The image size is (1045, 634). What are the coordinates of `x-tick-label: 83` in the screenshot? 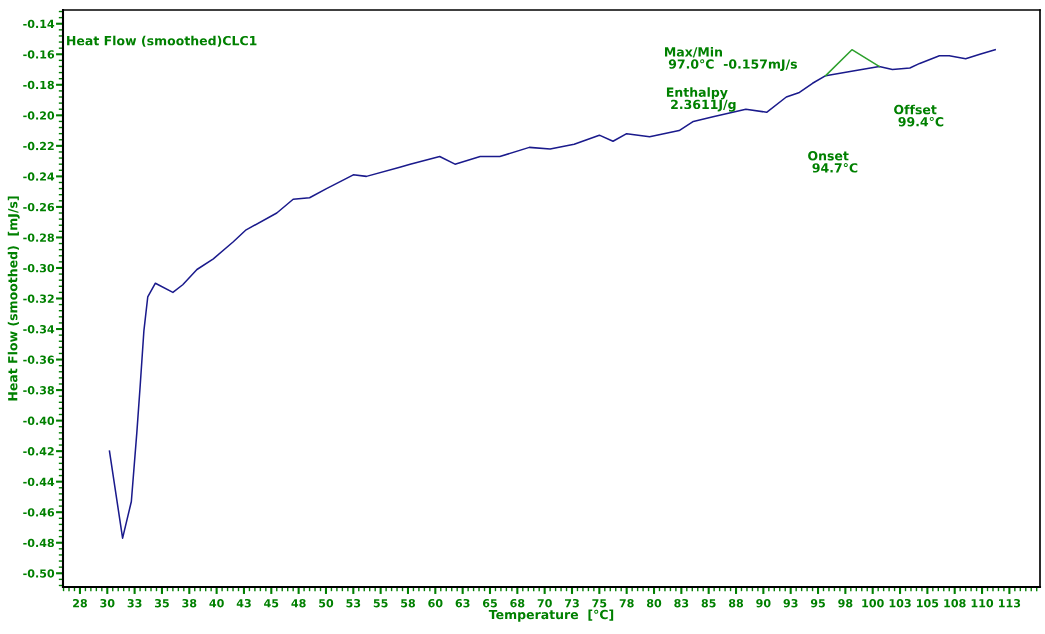 It's located at (681, 603).